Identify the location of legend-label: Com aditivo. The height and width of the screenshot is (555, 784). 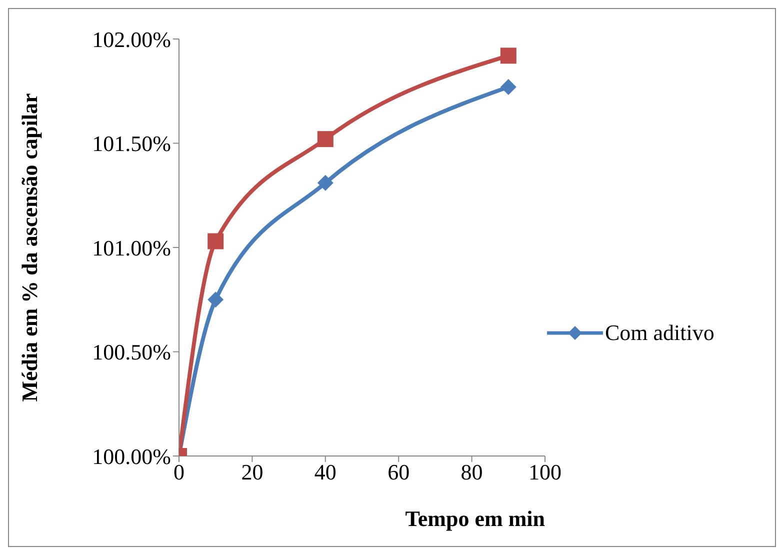
(659, 333).